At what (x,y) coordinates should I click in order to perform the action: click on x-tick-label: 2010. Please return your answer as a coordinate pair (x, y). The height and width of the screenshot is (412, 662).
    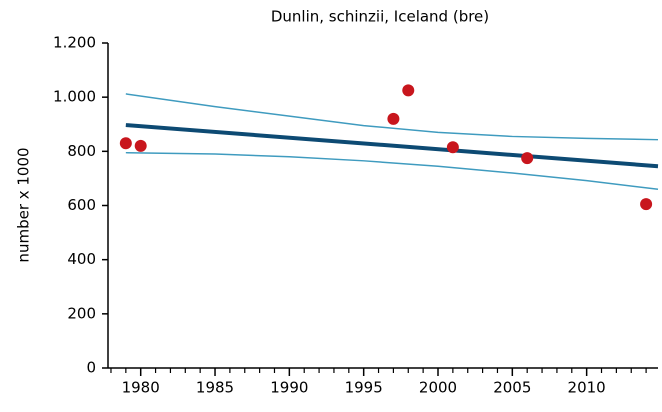
    Looking at the image, I should click on (587, 388).